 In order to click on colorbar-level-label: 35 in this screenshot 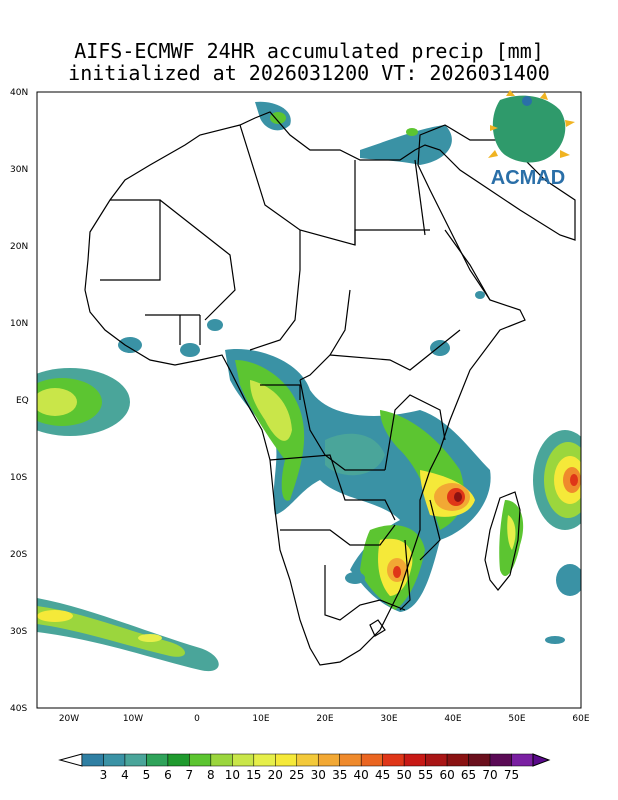, I will do `click(339, 775)`.